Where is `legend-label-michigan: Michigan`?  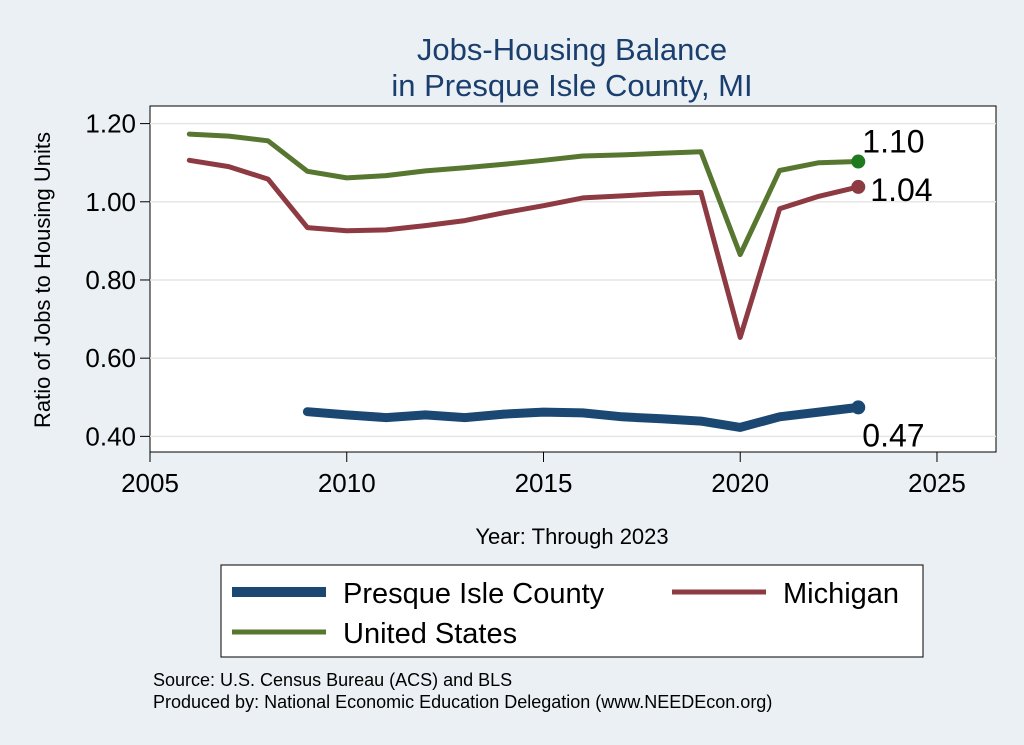 legend-label-michigan: Michigan is located at coordinates (841, 594).